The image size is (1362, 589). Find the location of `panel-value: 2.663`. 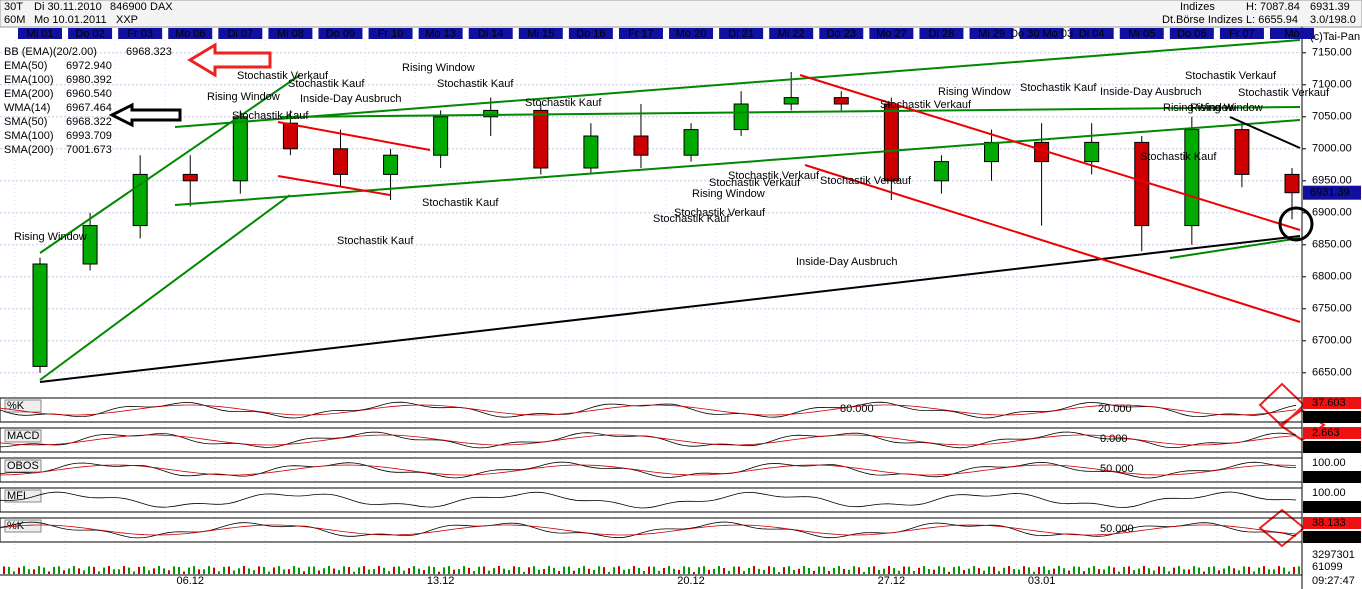

panel-value: 2.663 is located at coordinates (1326, 433).